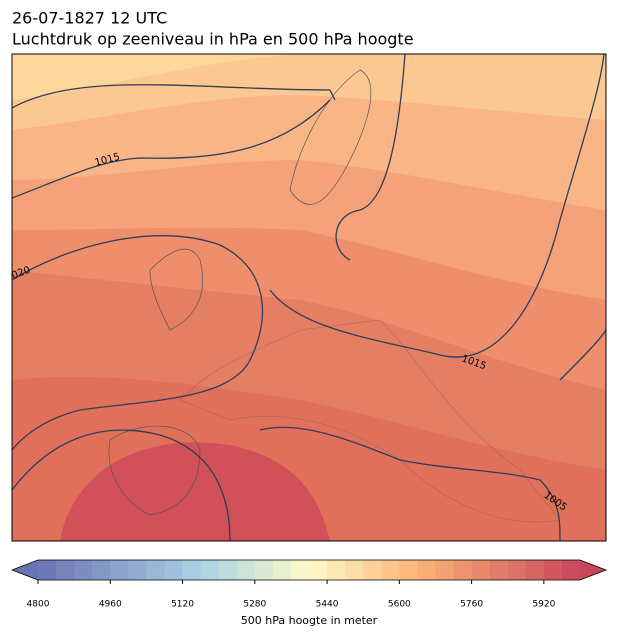 This screenshot has height=643, width=618. Describe the element at coordinates (543, 605) in the screenshot. I see `colorbar-tick-label: 5920` at that location.